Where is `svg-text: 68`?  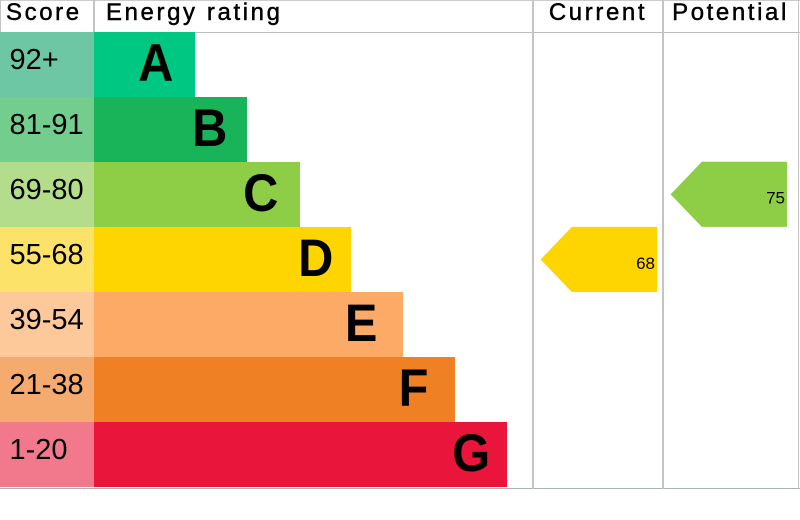
svg-text: 68 is located at coordinates (645, 263).